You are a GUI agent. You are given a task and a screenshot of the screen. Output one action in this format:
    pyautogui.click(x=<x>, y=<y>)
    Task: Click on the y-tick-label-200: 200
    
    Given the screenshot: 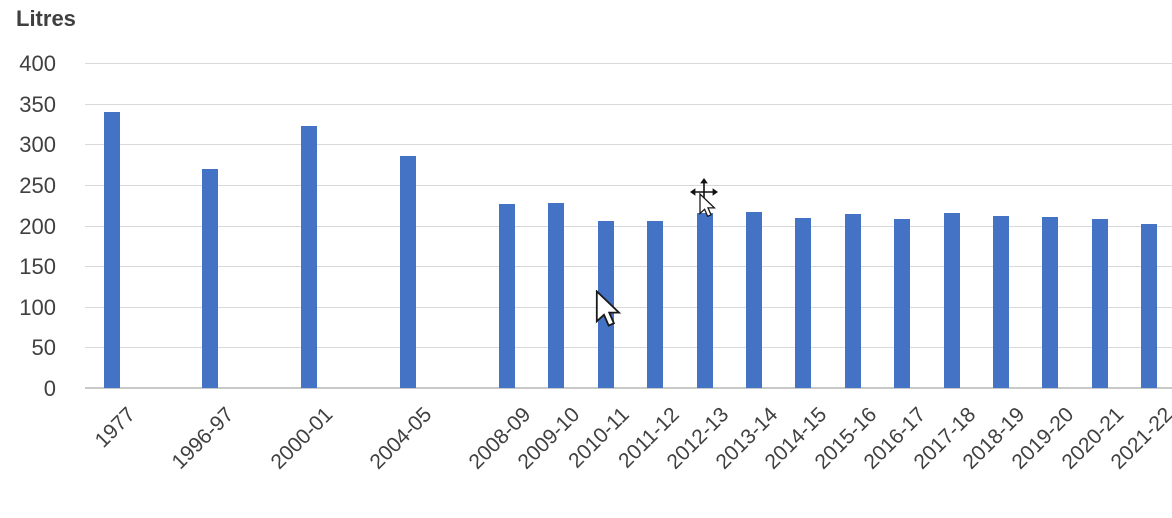 What is the action you would take?
    pyautogui.click(x=37, y=226)
    